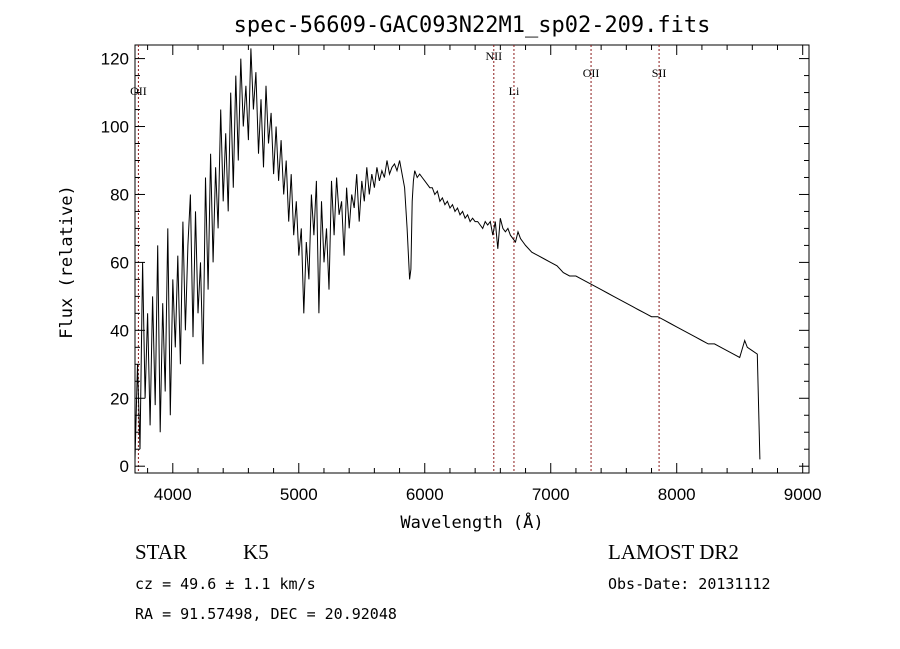  What do you see at coordinates (119, 330) in the screenshot?
I see `y-tick-label: 40` at bounding box center [119, 330].